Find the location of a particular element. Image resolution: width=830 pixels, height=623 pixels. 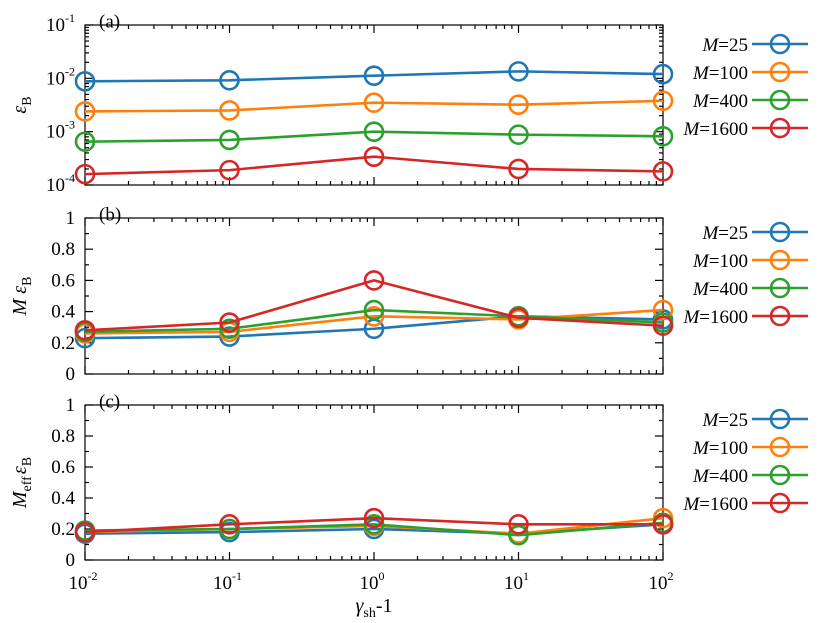

x-axis-label: γsh-1 is located at coordinates (373, 608).